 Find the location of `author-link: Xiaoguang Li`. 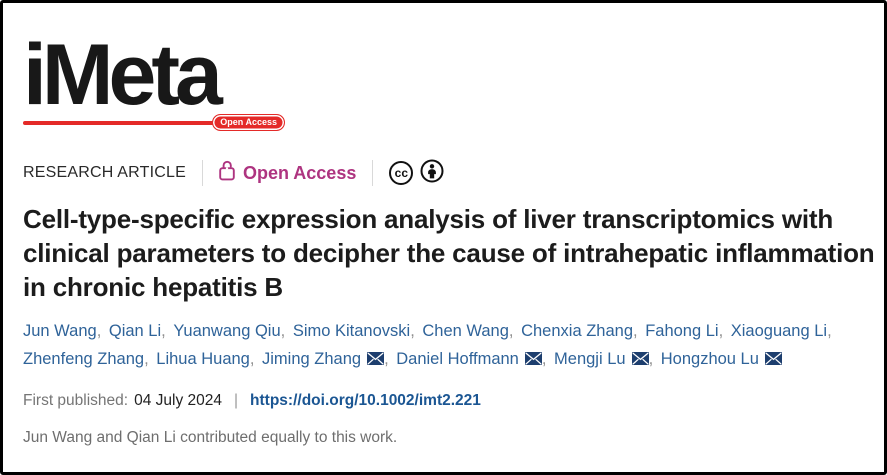

author-link: Xiaoguang Li is located at coordinates (779, 331).